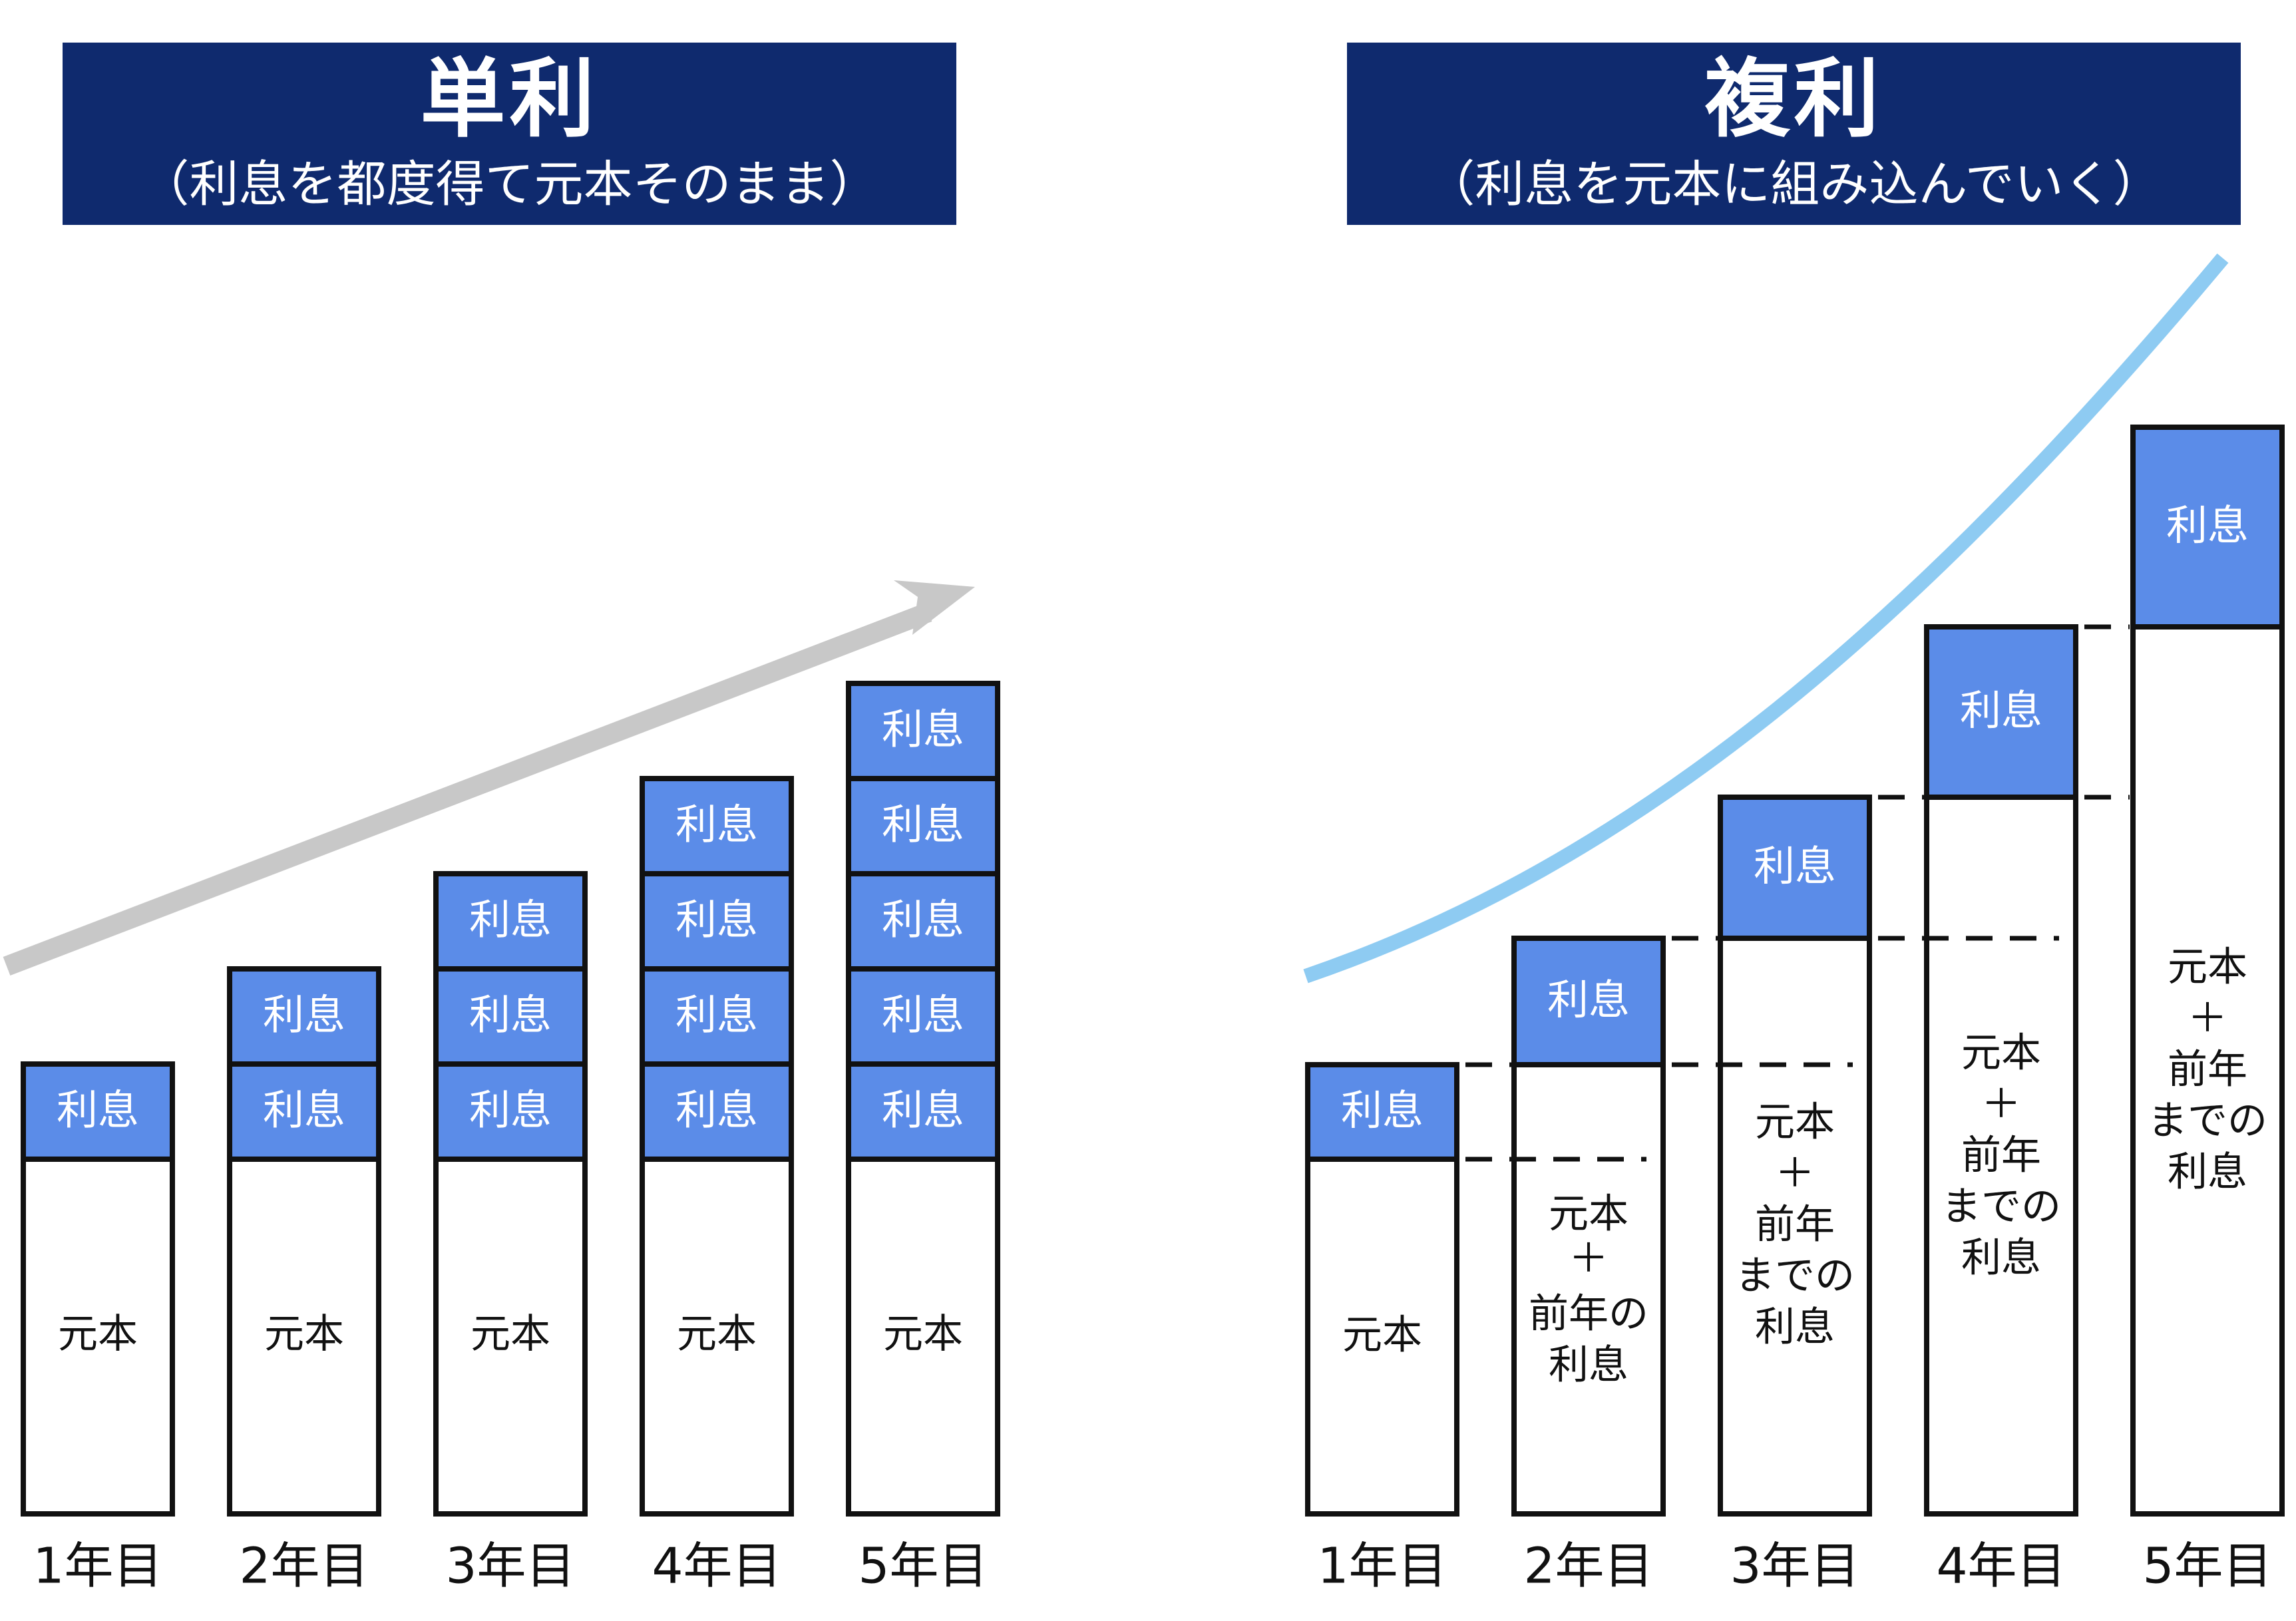 Image resolution: width=2296 pixels, height=1621 pixels. What do you see at coordinates (1588, 1315) in the screenshot?
I see `principal-label: 前年の` at bounding box center [1588, 1315].